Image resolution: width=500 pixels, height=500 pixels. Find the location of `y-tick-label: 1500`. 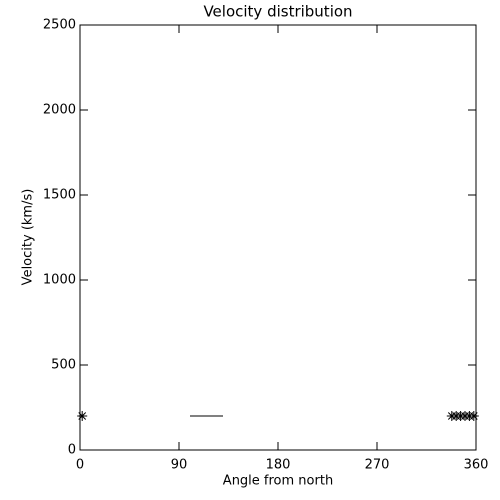

y-tick-label: 1500 is located at coordinates (59, 195).